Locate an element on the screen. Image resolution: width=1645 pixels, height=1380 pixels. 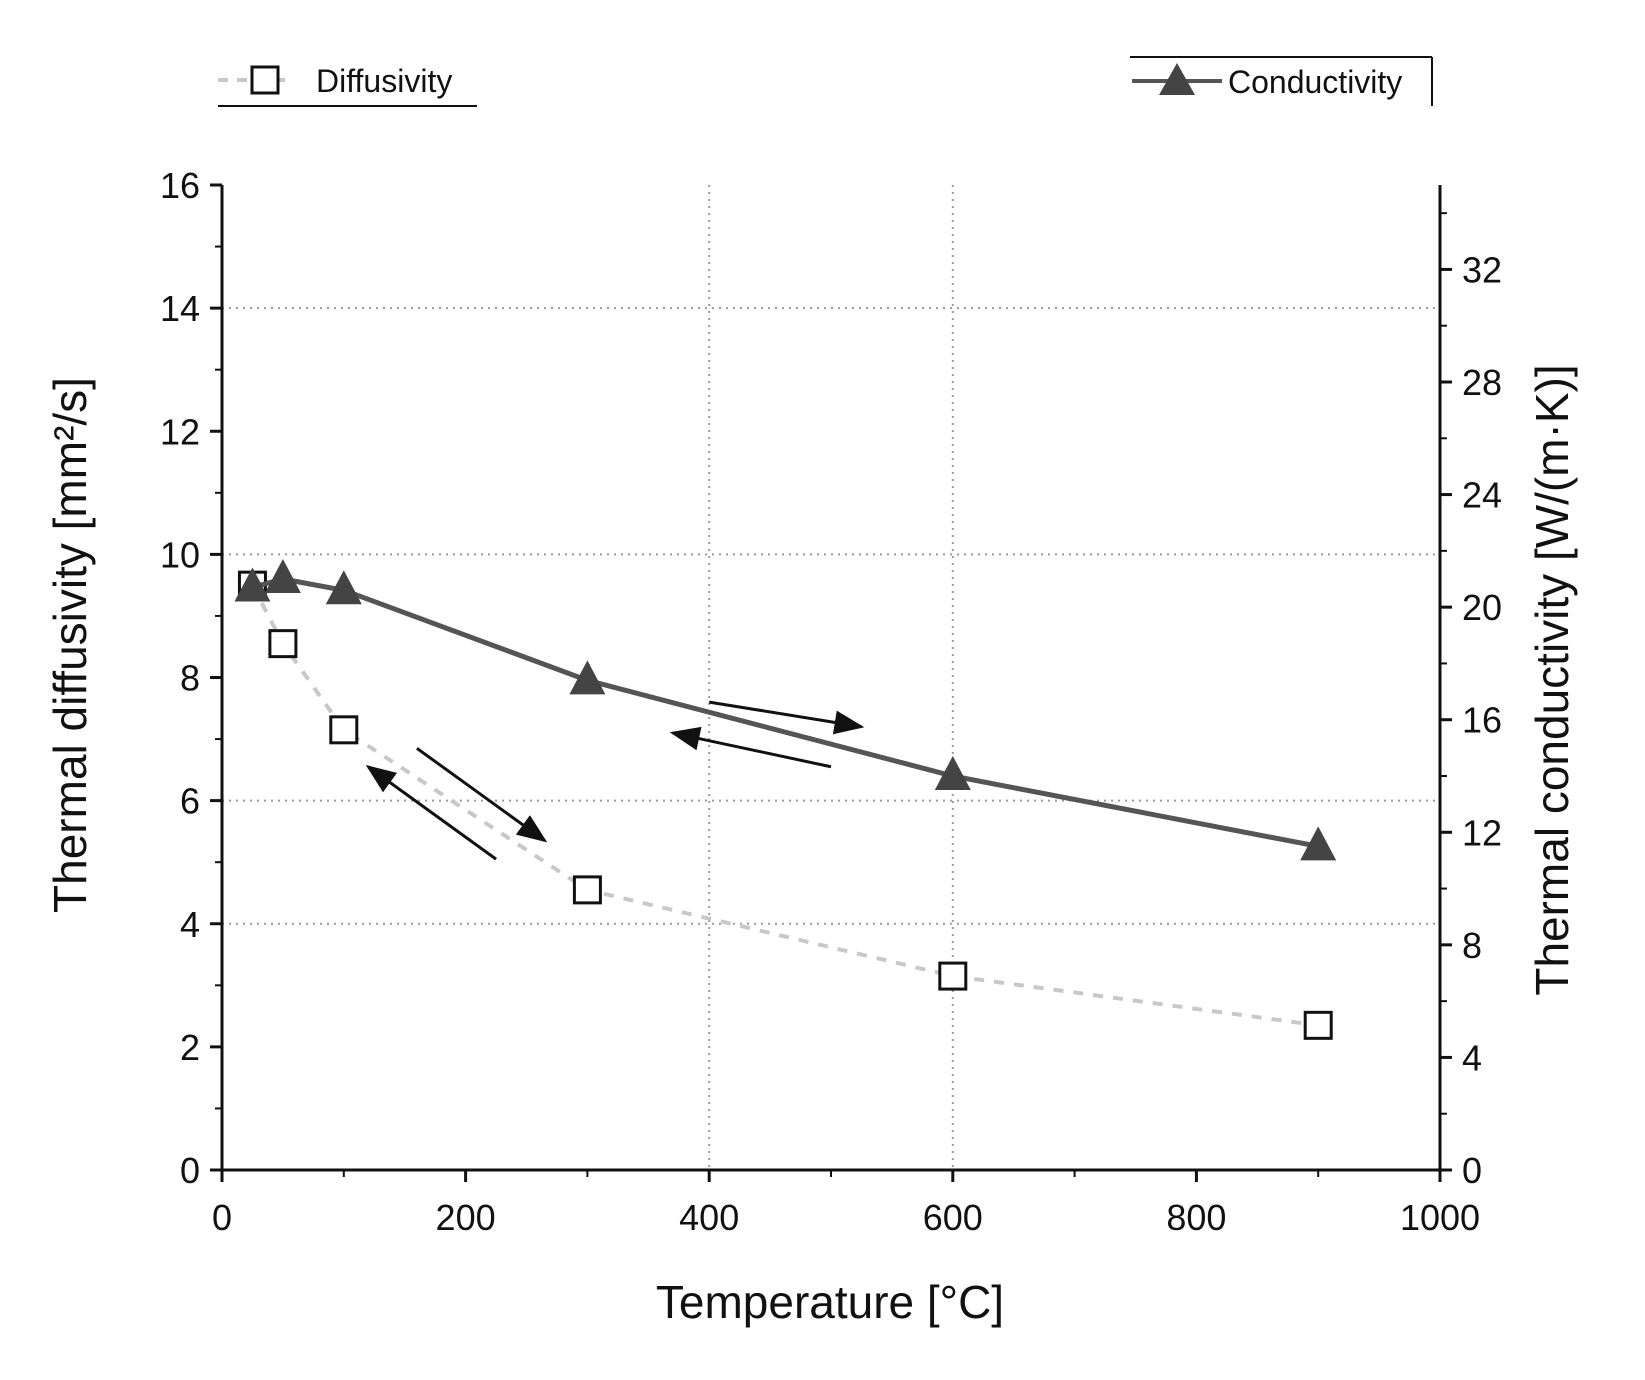
y2-tick-label: 12 is located at coordinates (1482, 832).